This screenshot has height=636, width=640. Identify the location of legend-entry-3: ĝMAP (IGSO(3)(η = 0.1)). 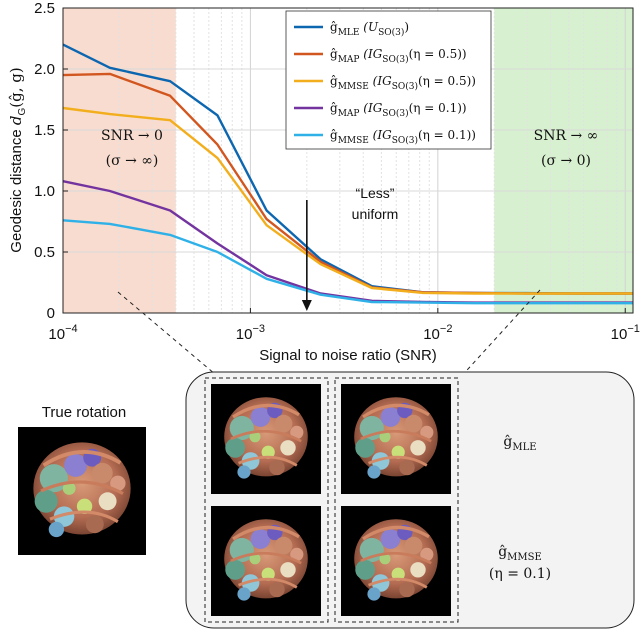
(398, 110).